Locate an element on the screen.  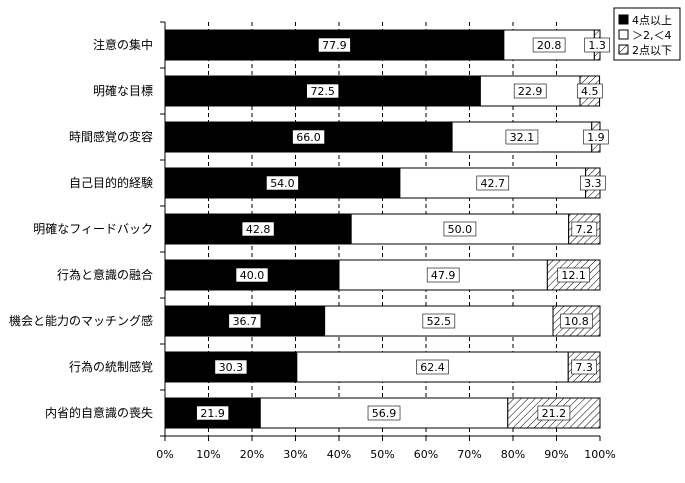
x-tick-label: 100% is located at coordinates (599, 454).